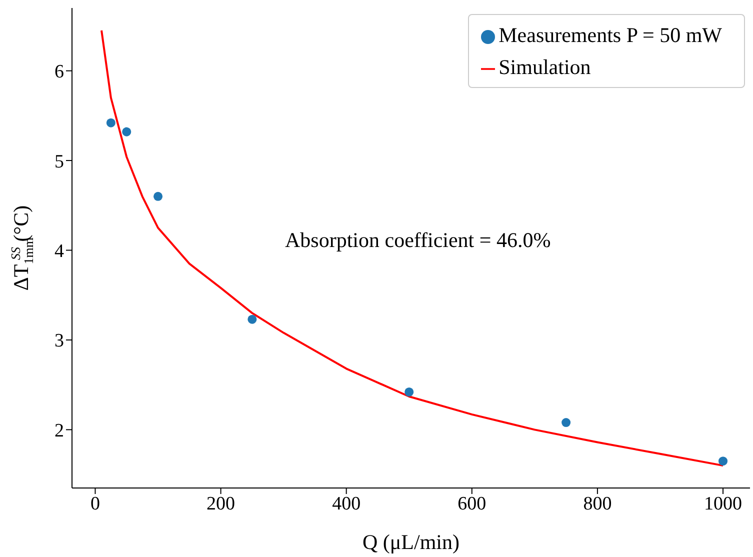  What do you see at coordinates (59, 251) in the screenshot?
I see `y-tick-label: 4` at bounding box center [59, 251].